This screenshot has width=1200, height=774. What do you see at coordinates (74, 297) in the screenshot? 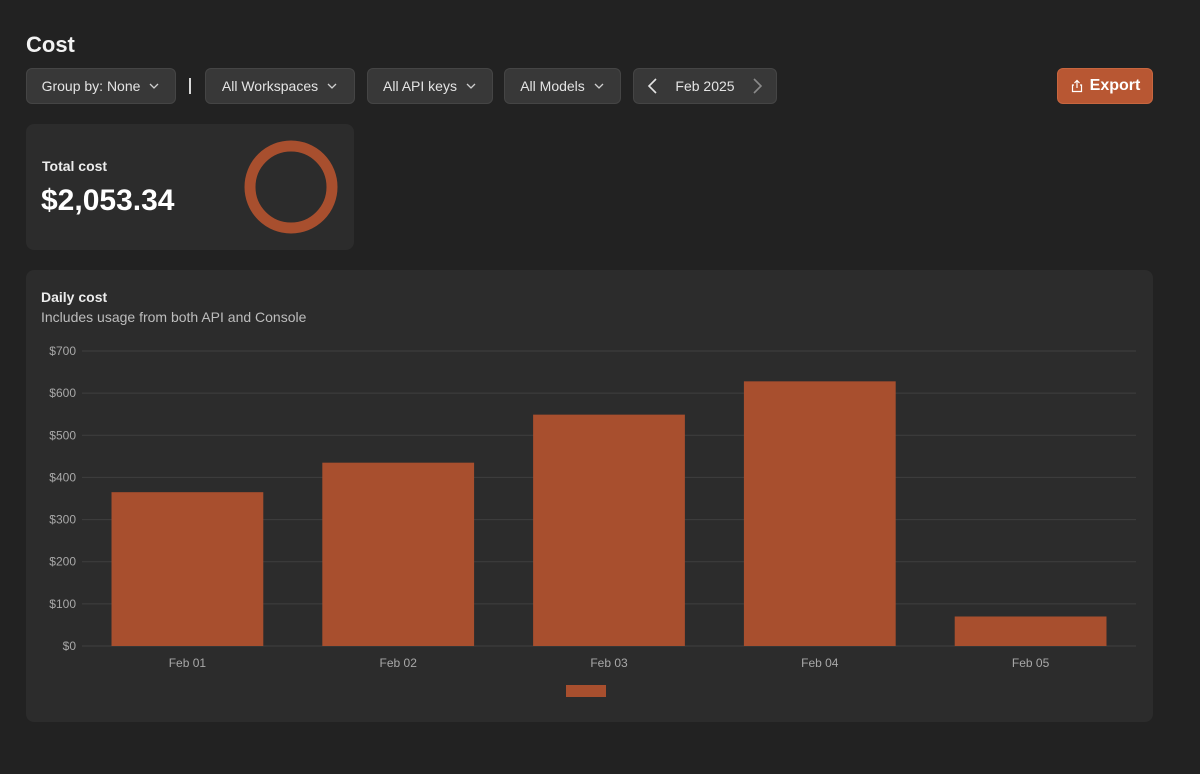
I see `chart-title: Daily cost` at bounding box center [74, 297].